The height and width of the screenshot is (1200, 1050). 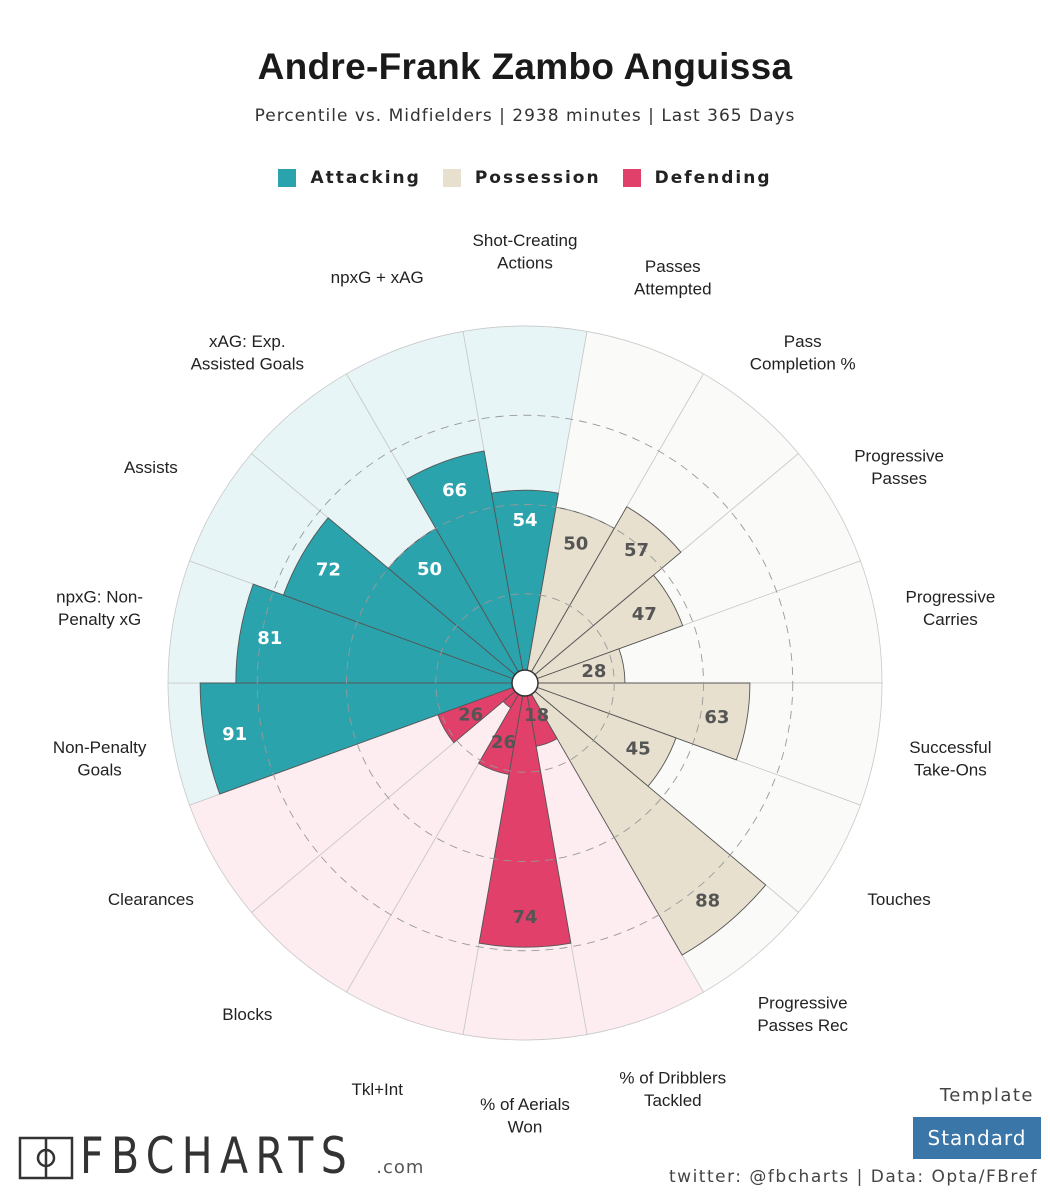 I want to click on value-label: 18, so click(x=536, y=715).